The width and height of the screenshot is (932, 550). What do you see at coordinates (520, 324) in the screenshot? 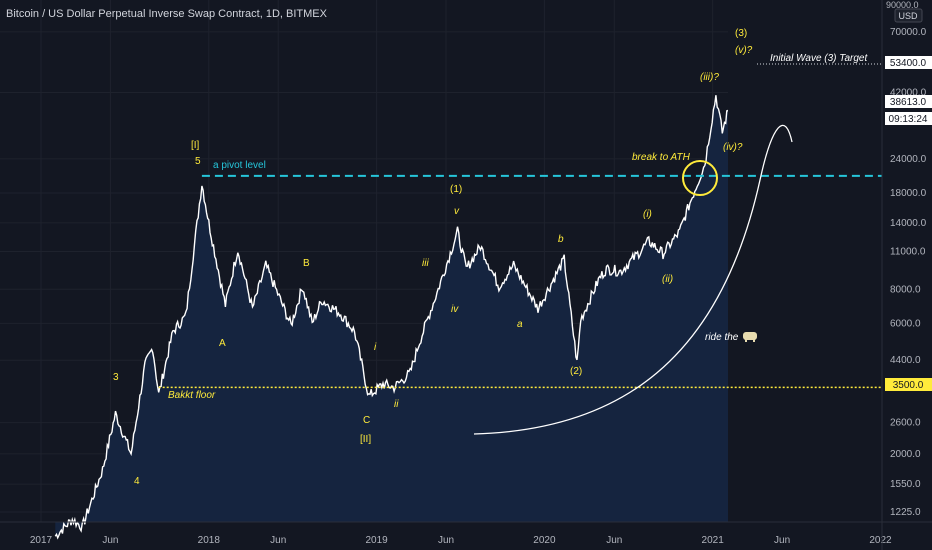
I see `label-a-small: a` at bounding box center [520, 324].